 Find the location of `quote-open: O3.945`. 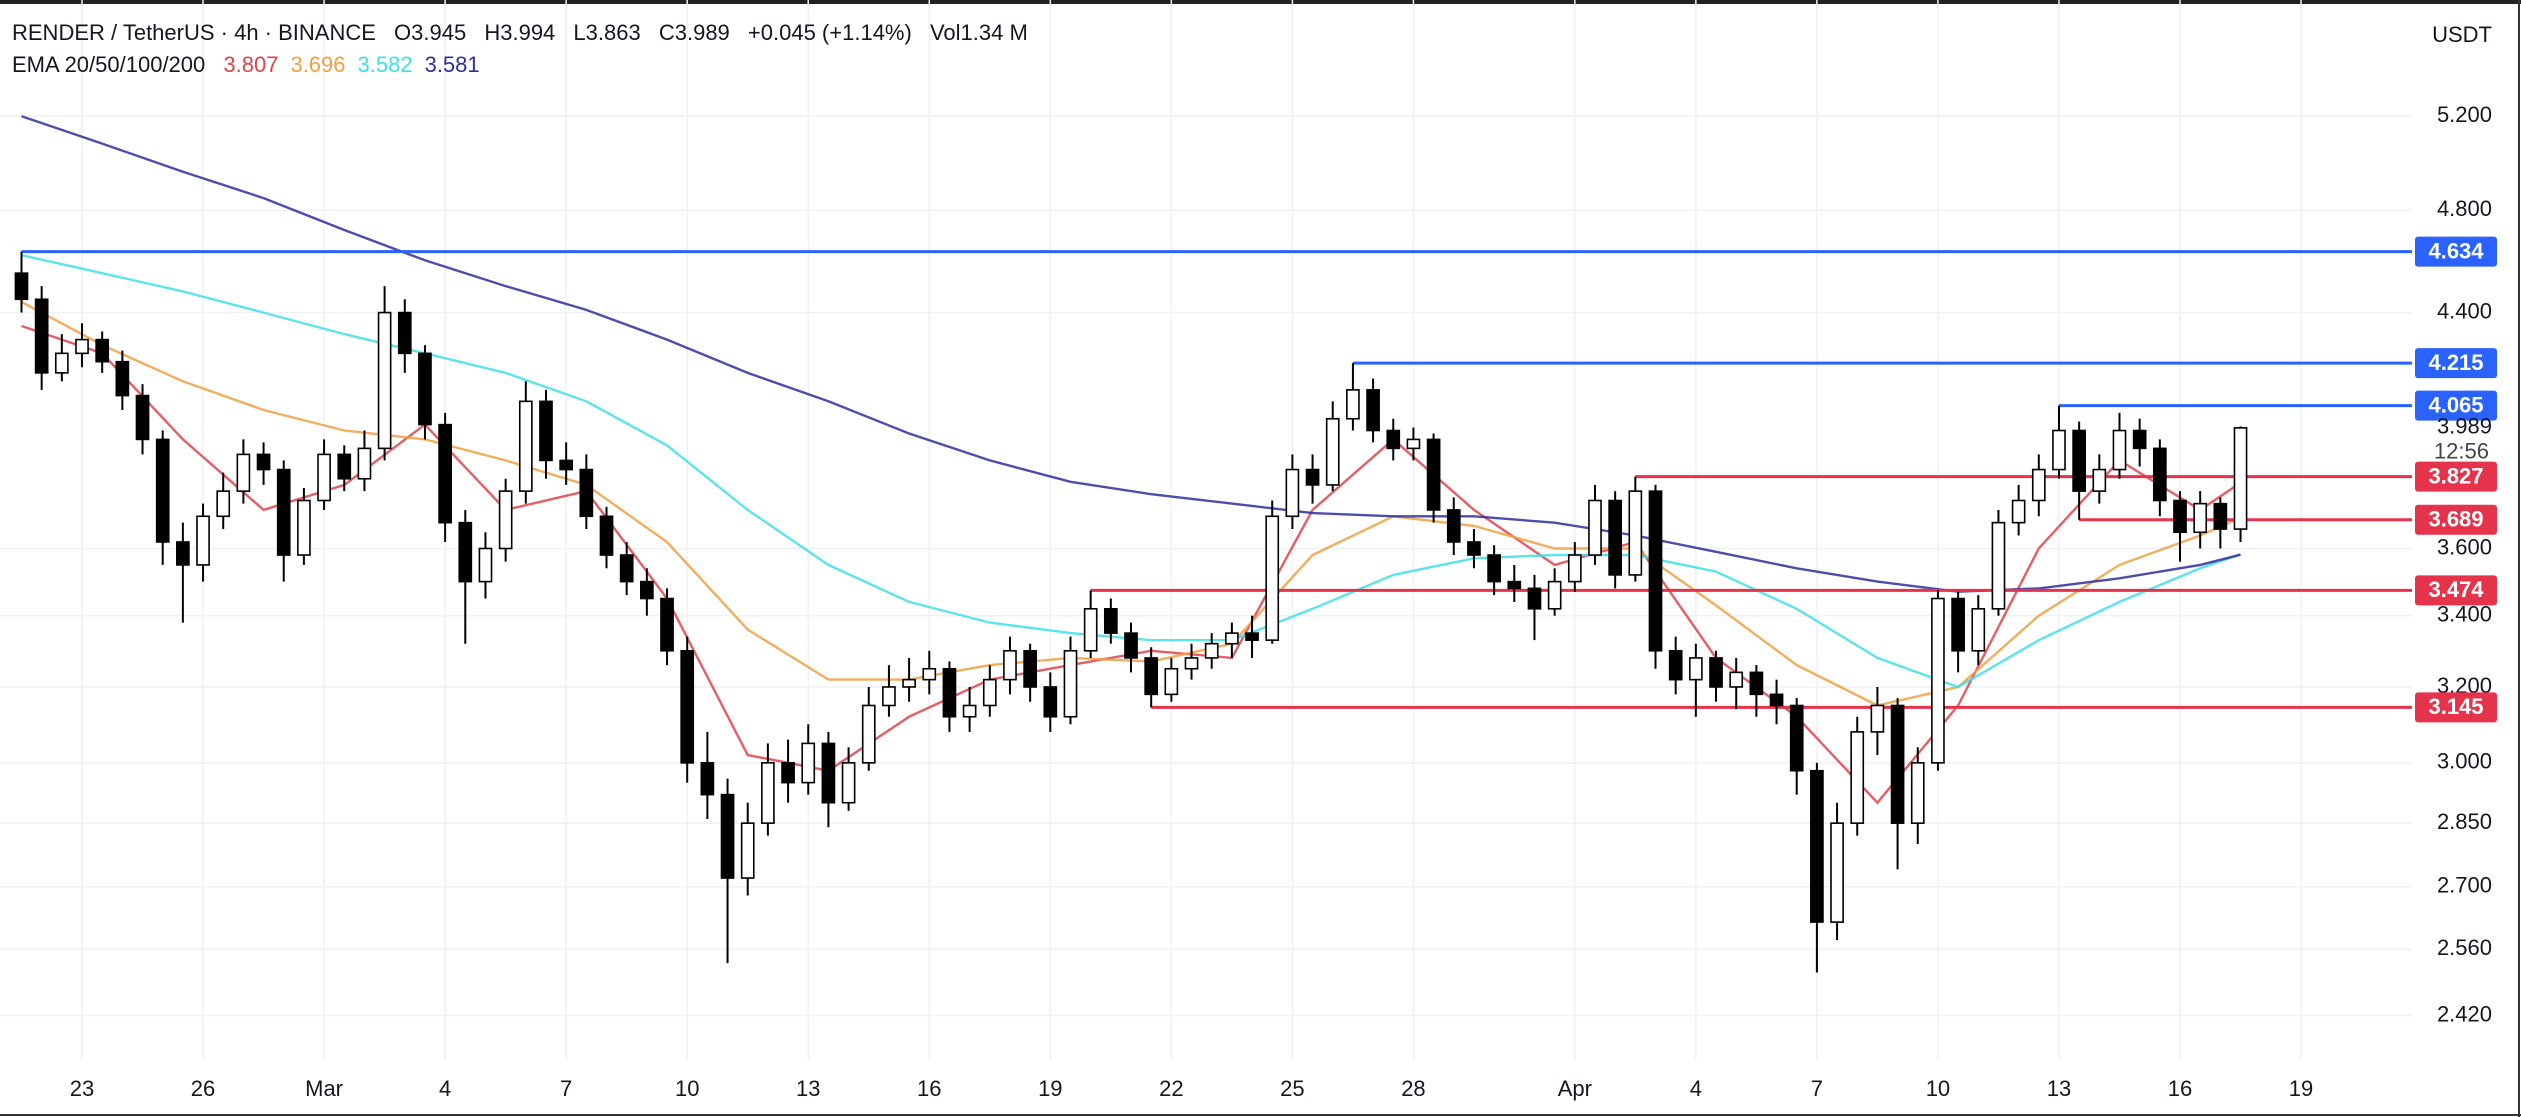

quote-open: O3.945 is located at coordinates (430, 32).